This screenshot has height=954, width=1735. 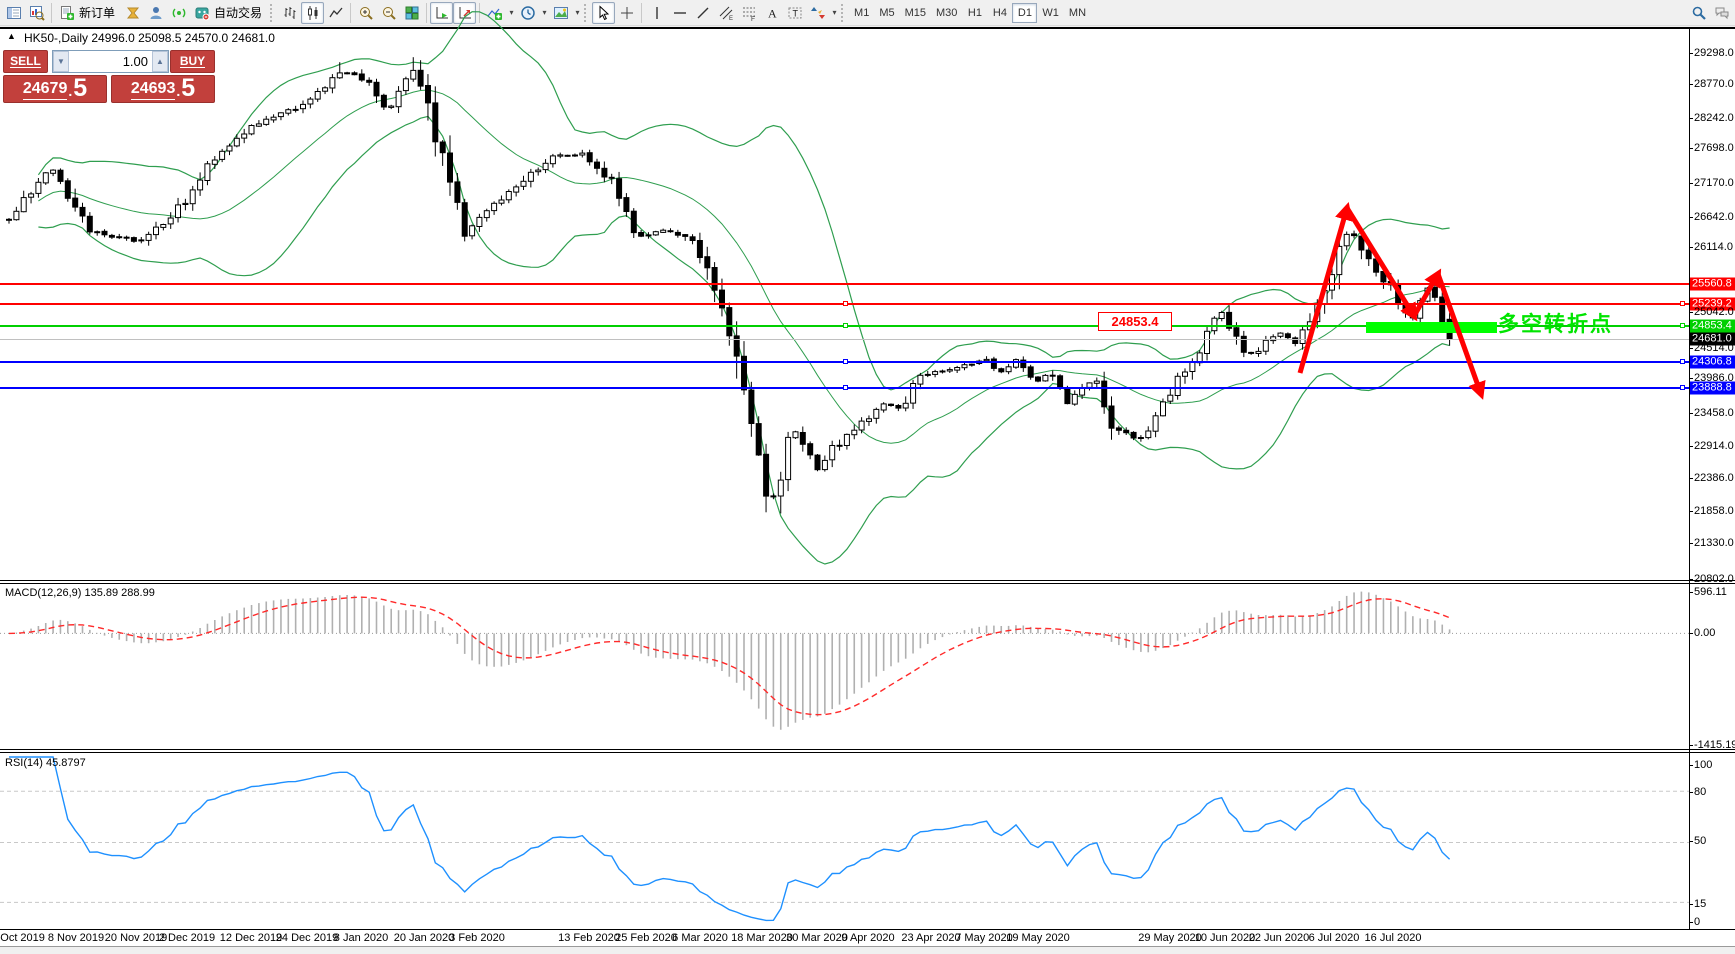 What do you see at coordinates (1135, 321) in the screenshot?
I see `price-tag-label: 24853.4` at bounding box center [1135, 321].